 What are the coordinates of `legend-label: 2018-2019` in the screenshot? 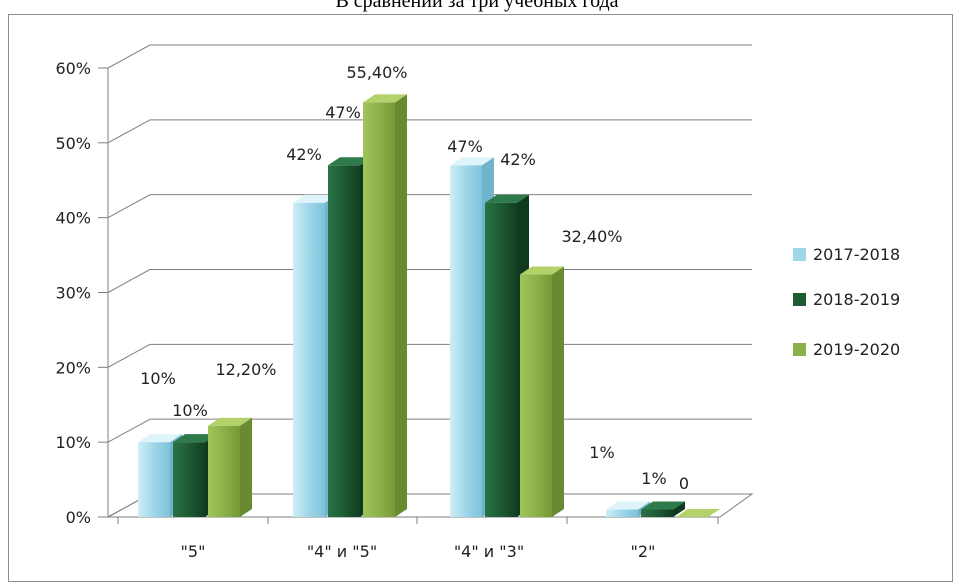 It's located at (856, 299).